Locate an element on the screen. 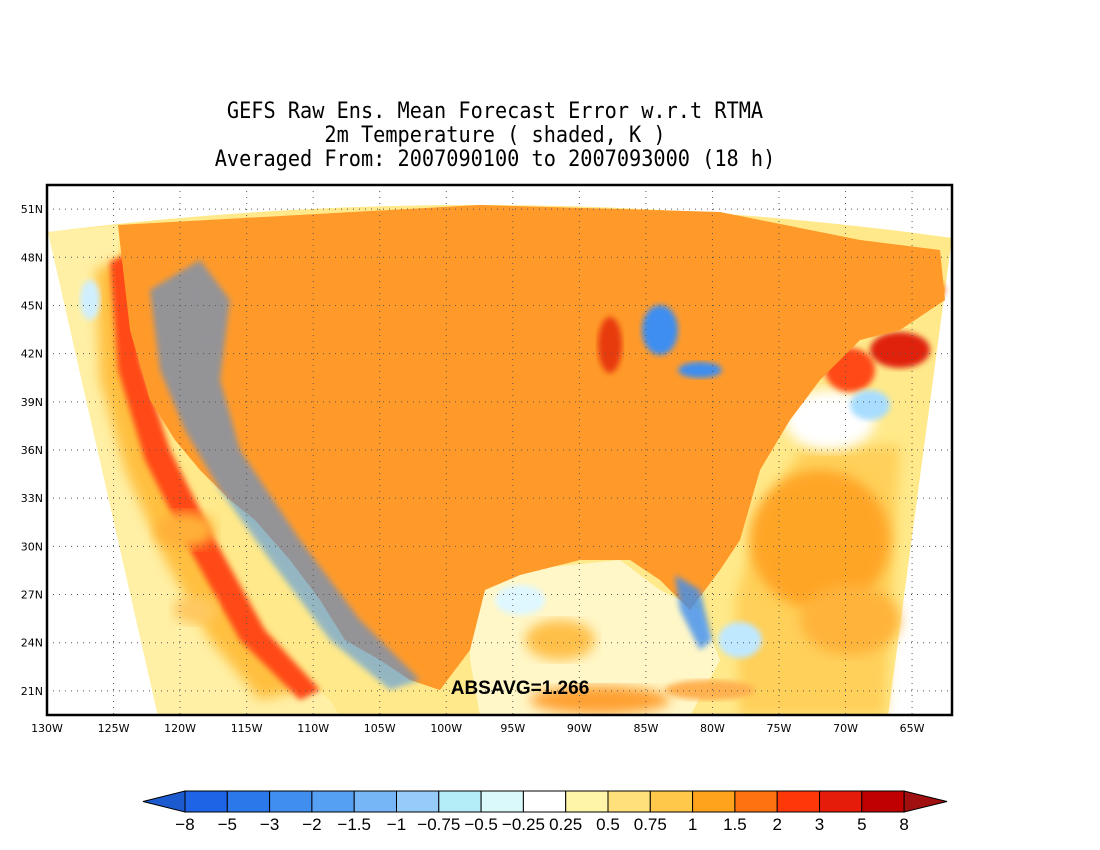 Image resolution: width=1100 pixels, height=850 pixels. lon-tick-label: 110W is located at coordinates (313, 728).